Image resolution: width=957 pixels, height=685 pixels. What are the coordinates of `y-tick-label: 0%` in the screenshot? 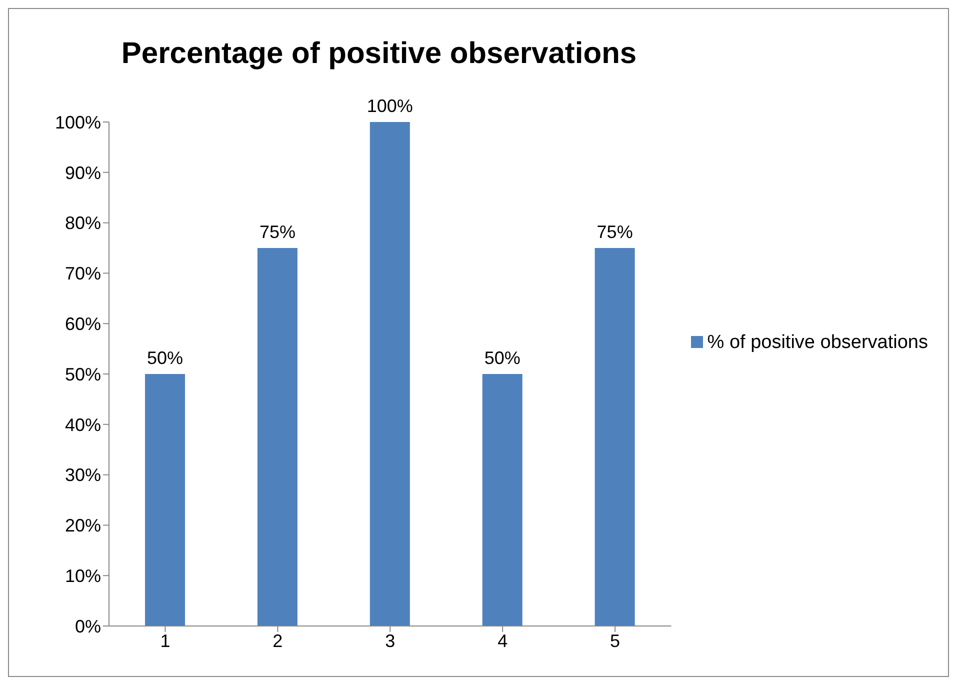 It's located at (87, 626).